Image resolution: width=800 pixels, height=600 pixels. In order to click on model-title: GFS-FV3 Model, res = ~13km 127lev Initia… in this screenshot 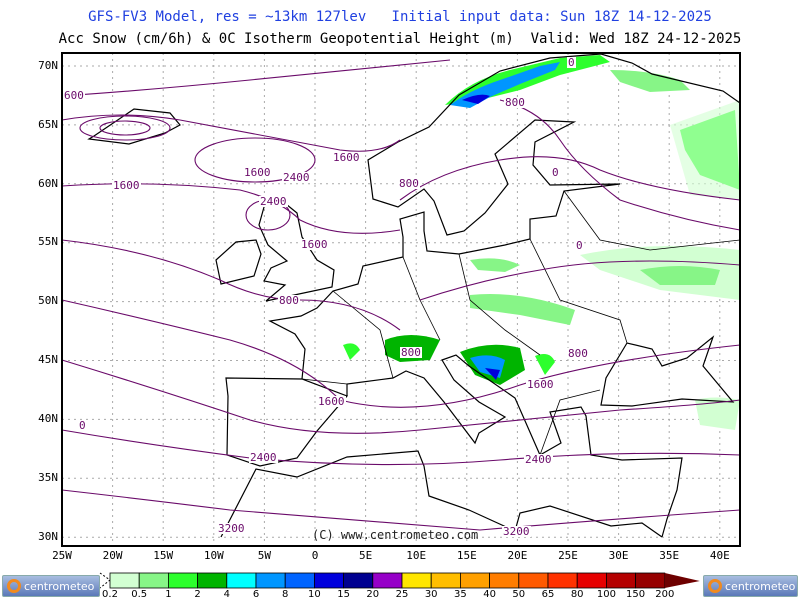, I will do `click(400, 17)`.